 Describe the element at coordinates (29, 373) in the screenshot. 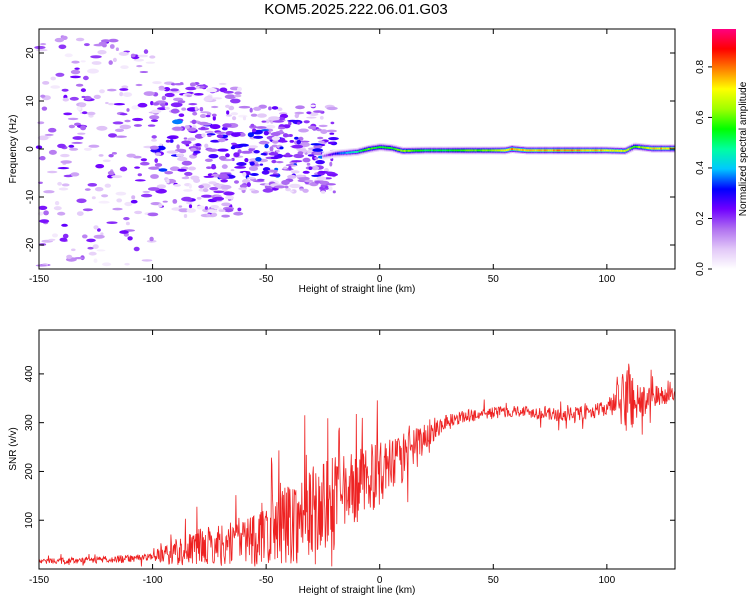

I see `snr-ytick-label: 400` at that location.